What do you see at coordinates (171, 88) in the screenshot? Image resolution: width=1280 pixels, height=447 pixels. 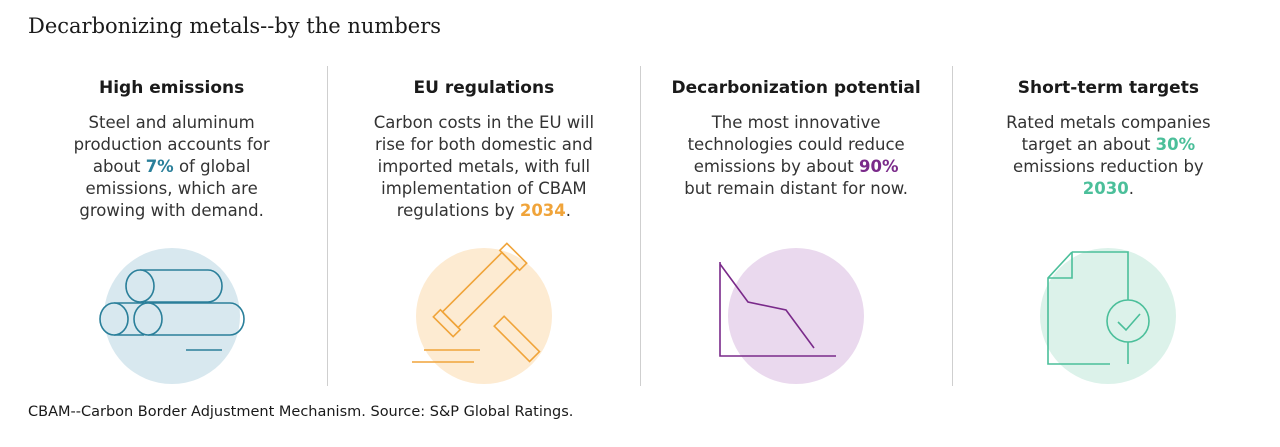 I see `panel-heading: High emissions` at bounding box center [171, 88].